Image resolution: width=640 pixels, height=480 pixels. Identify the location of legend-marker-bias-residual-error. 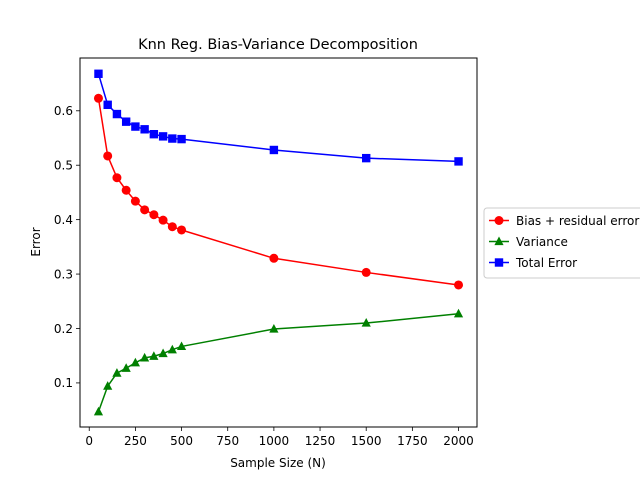
(499, 220).